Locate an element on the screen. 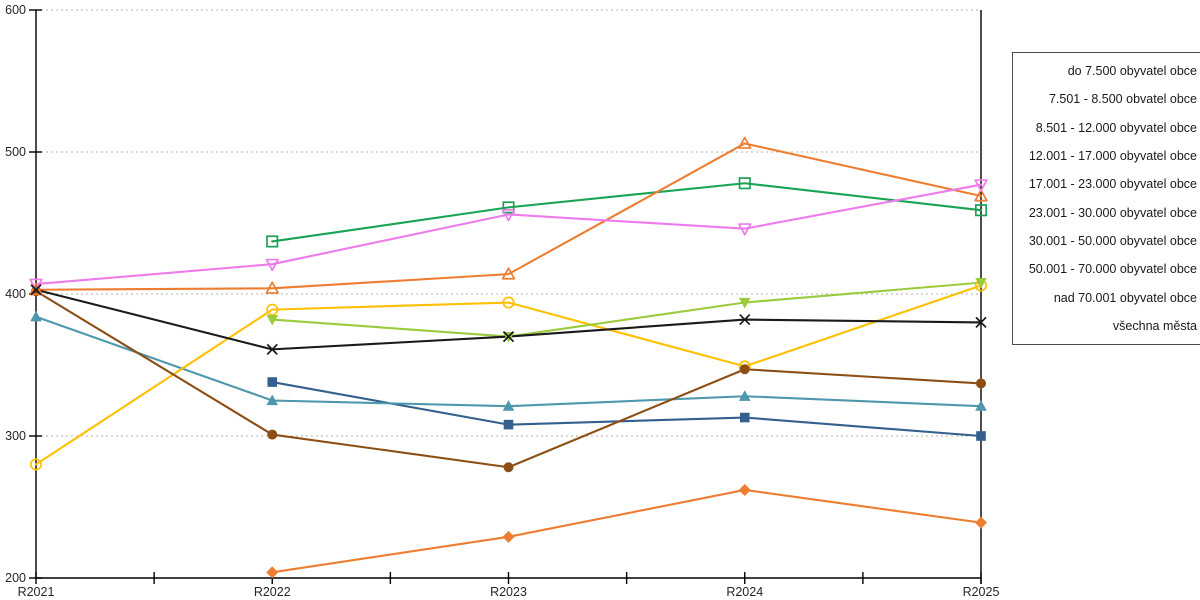 The height and width of the screenshot is (600, 1200). legend-item: 30.001 - 50.000 obyvatel obce is located at coordinates (1106, 241).